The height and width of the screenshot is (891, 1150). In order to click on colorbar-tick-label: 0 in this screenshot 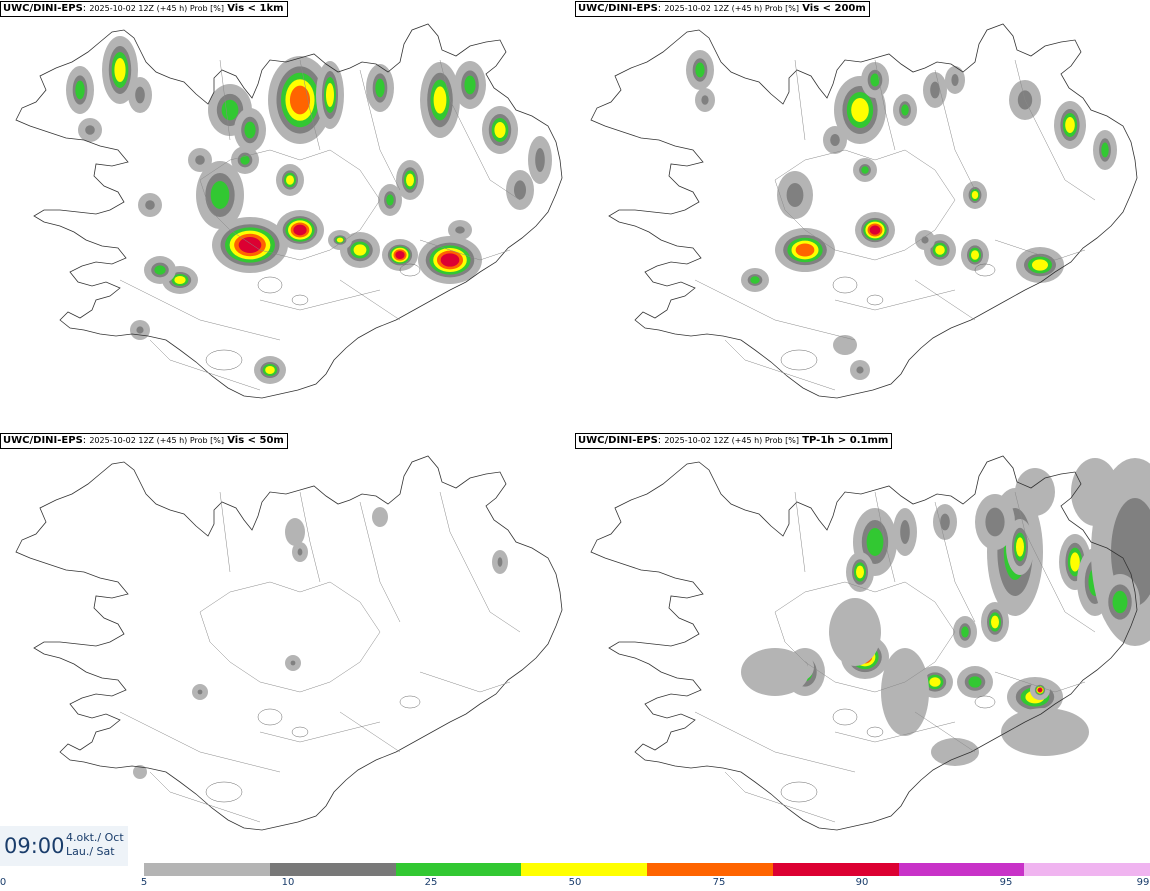, I will do `click(3, 882)`.